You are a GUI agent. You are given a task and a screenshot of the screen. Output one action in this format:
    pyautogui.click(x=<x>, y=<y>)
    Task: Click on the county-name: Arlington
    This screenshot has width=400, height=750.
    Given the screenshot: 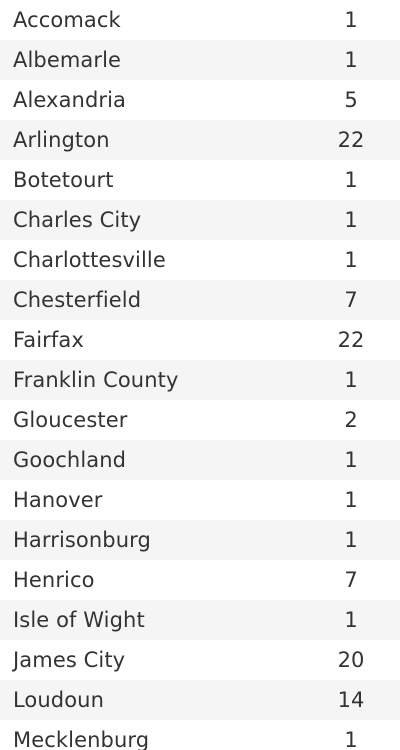 What is the action you would take?
    pyautogui.click(x=61, y=140)
    